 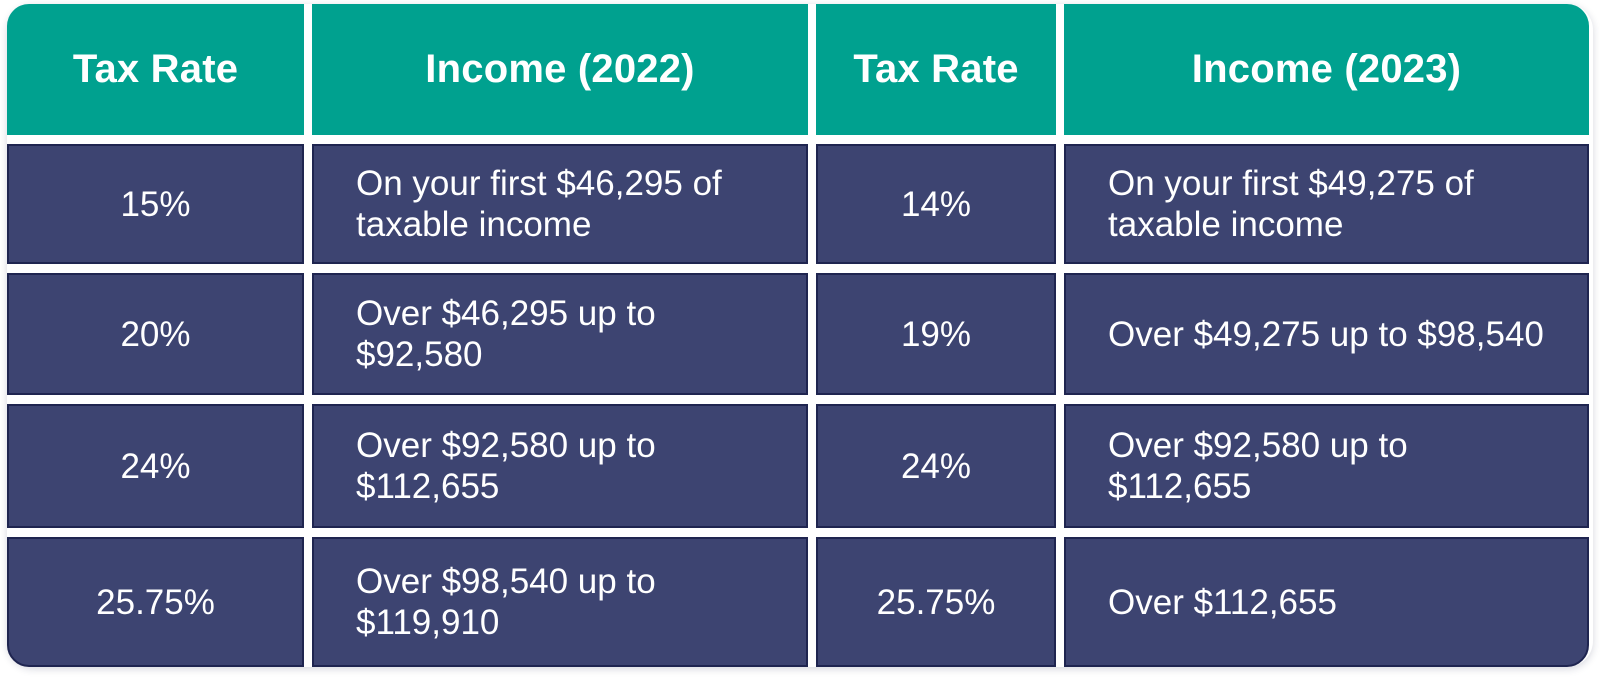 What do you see at coordinates (155, 69) in the screenshot?
I see `col-header-tax-rate-2022: Tax Rate` at bounding box center [155, 69].